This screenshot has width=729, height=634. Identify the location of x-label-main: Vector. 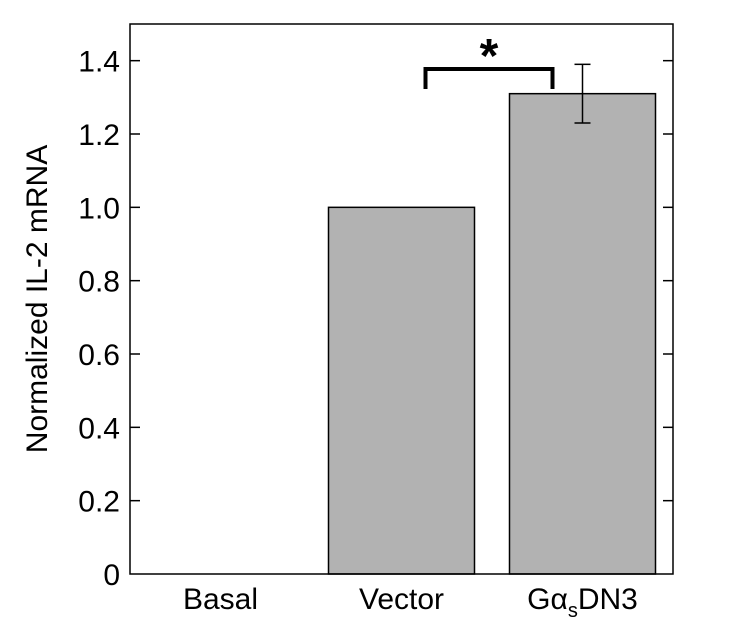
(401, 599).